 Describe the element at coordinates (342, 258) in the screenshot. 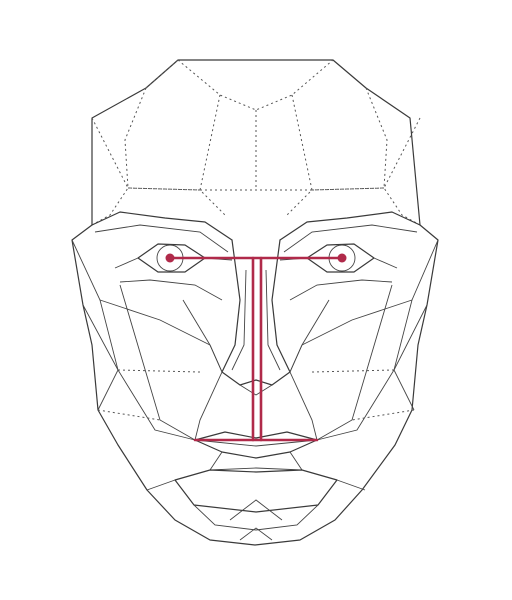

I see `right-pupil-dot` at that location.